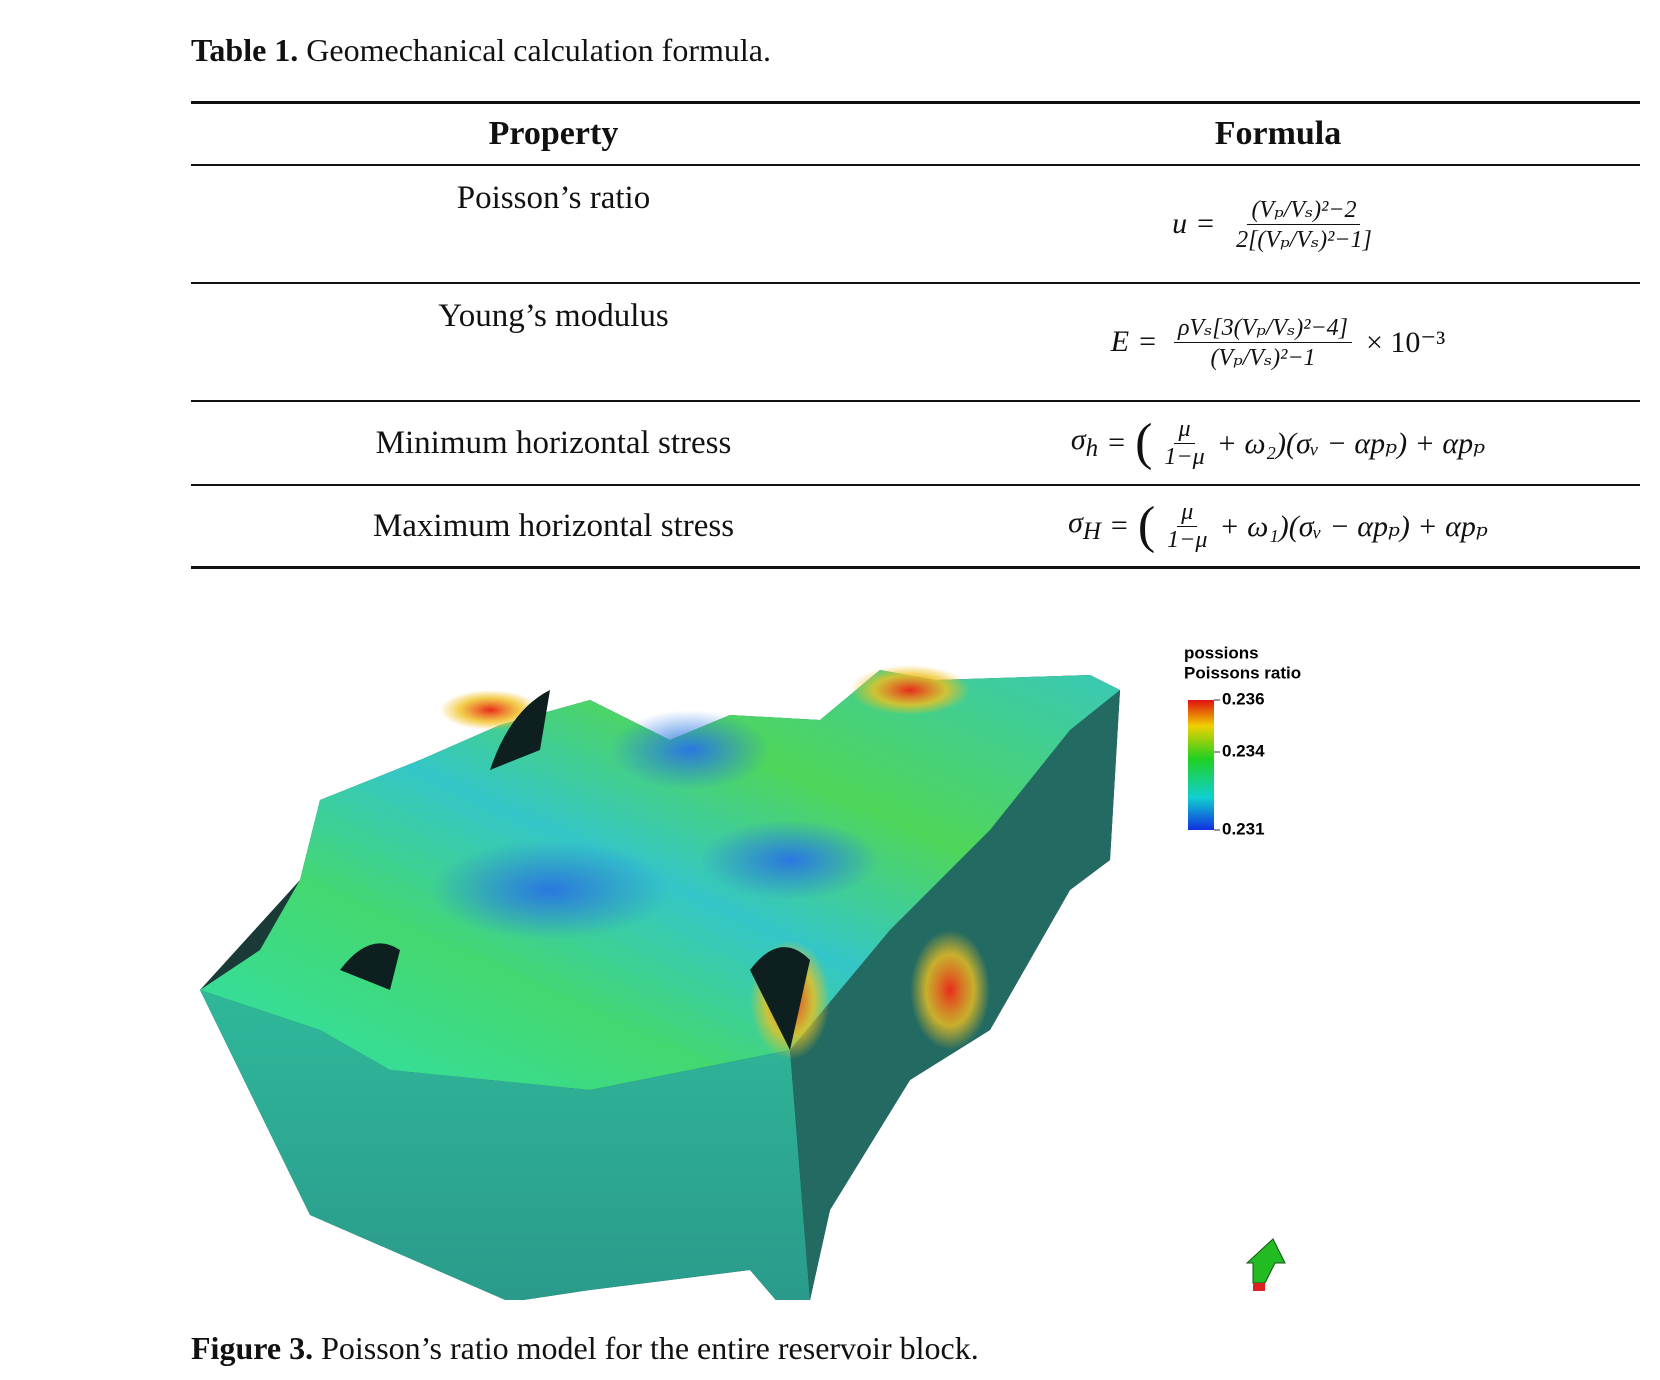 This screenshot has width=1660, height=1380. What do you see at coordinates (915, 102) in the screenshot?
I see `top-rule` at bounding box center [915, 102].